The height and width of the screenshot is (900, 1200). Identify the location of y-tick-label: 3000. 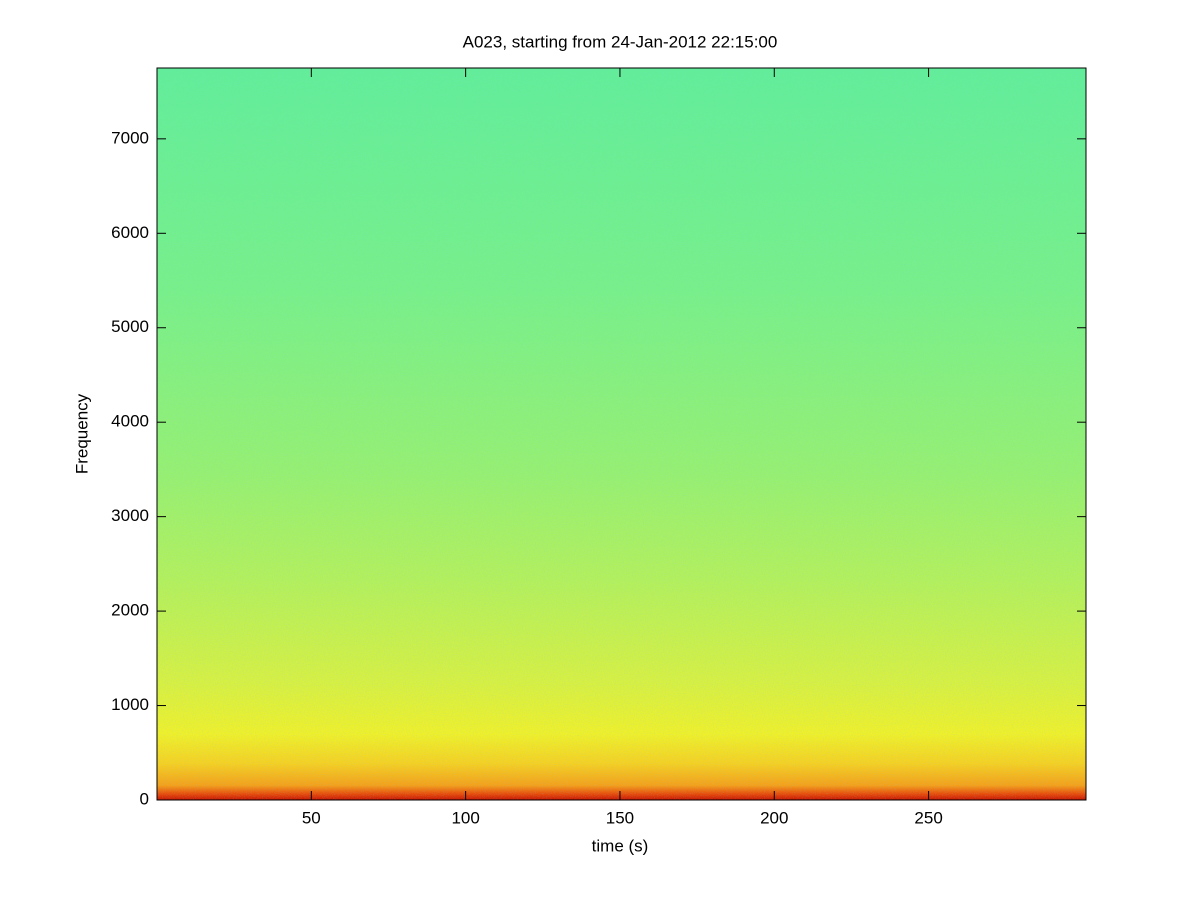
(130, 515).